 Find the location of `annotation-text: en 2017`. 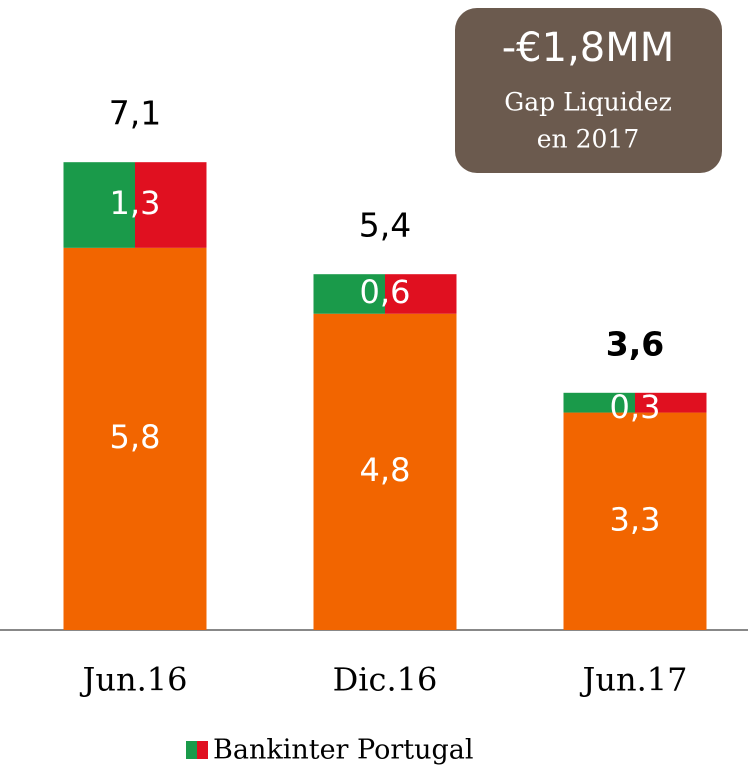

annotation-text: en 2017 is located at coordinates (588, 139).